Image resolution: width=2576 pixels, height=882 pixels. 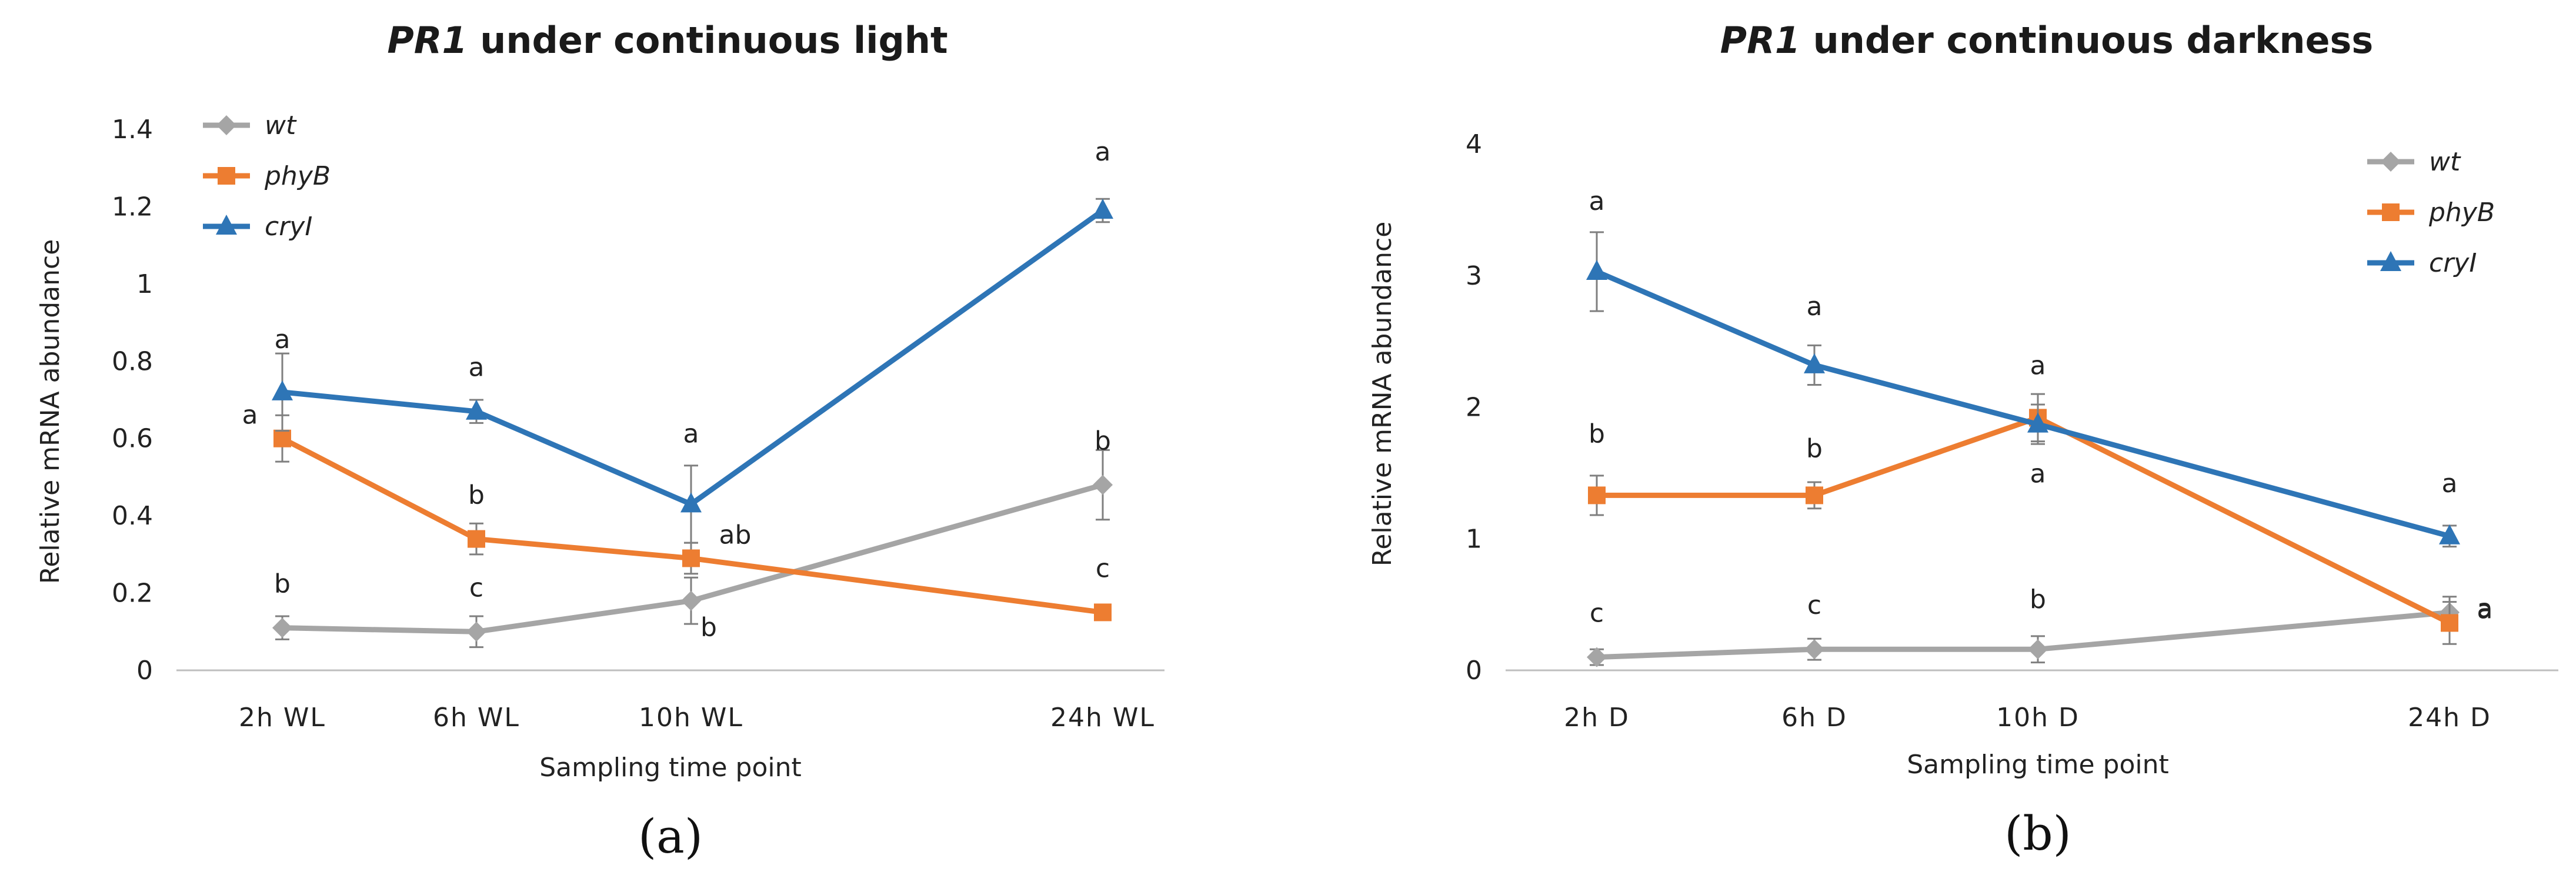 What do you see at coordinates (2037, 833) in the screenshot?
I see `panel-label: (b)` at bounding box center [2037, 833].